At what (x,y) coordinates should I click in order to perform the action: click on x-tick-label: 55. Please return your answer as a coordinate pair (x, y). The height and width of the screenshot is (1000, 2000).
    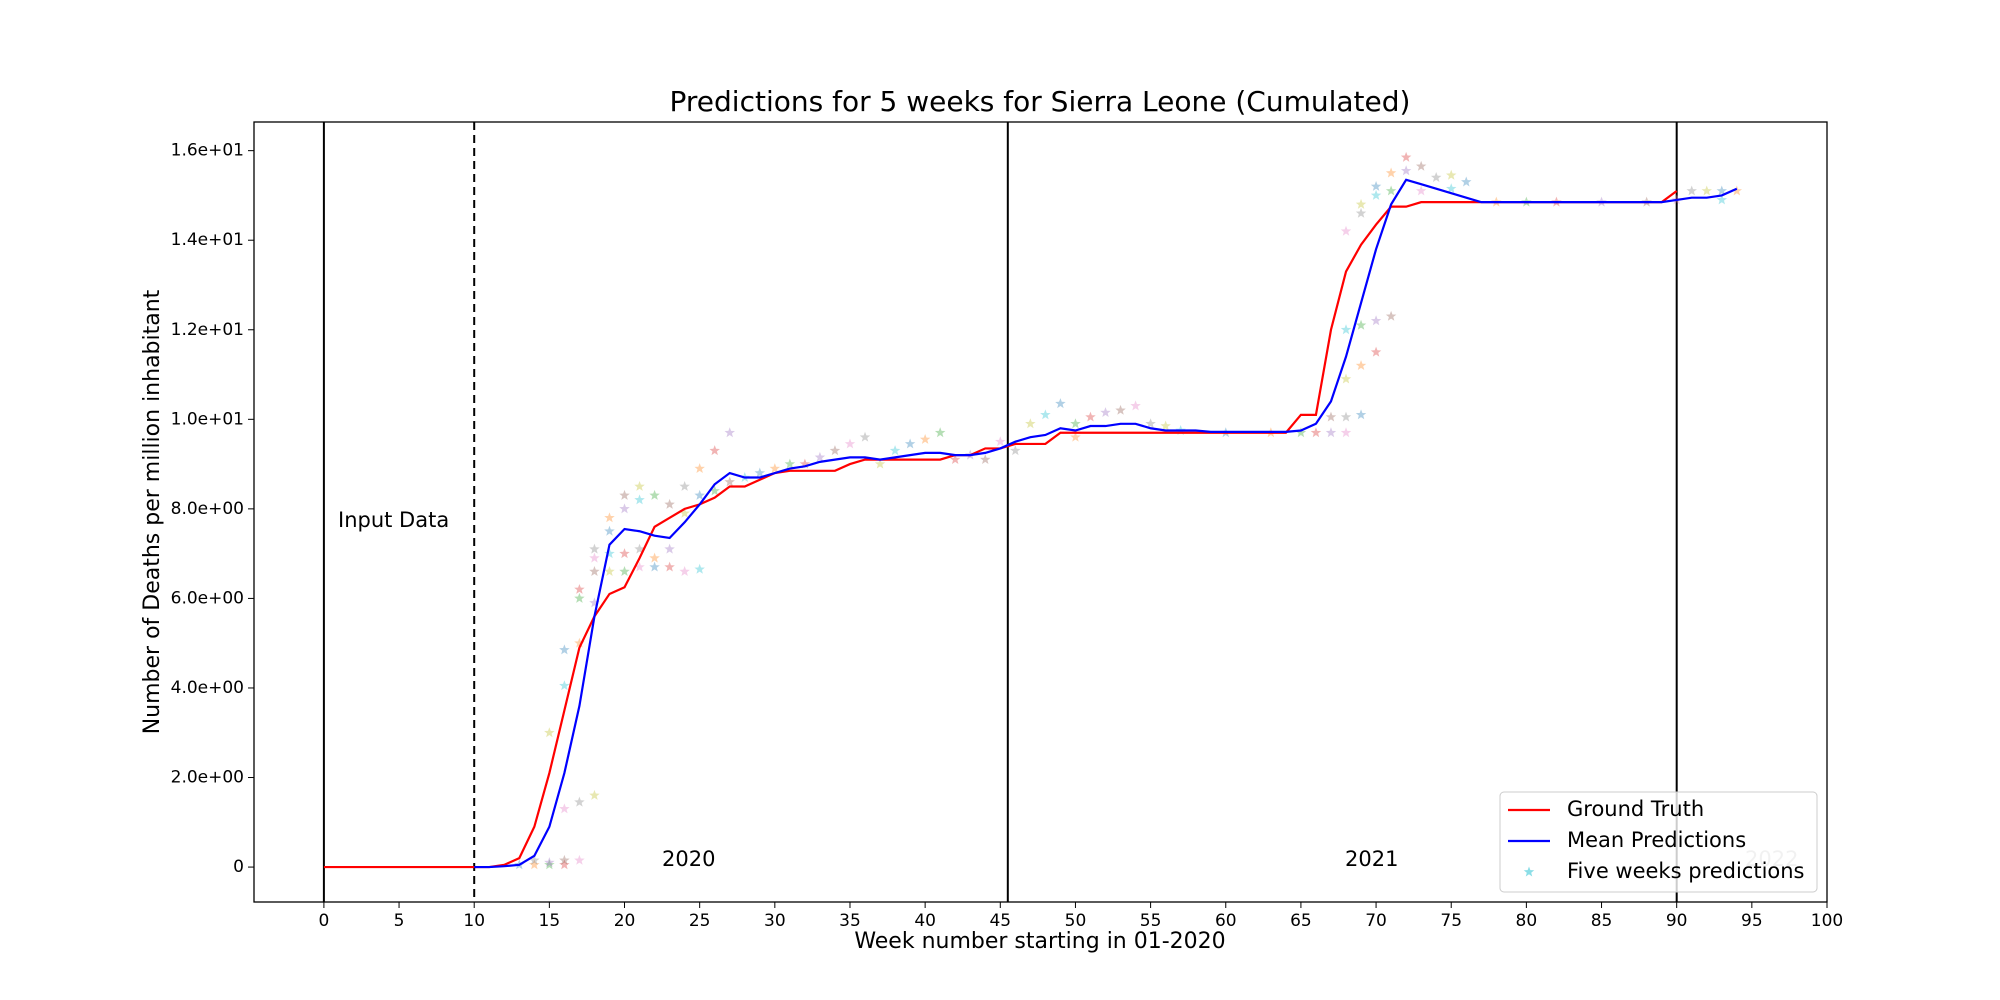
    Looking at the image, I should click on (1151, 921).